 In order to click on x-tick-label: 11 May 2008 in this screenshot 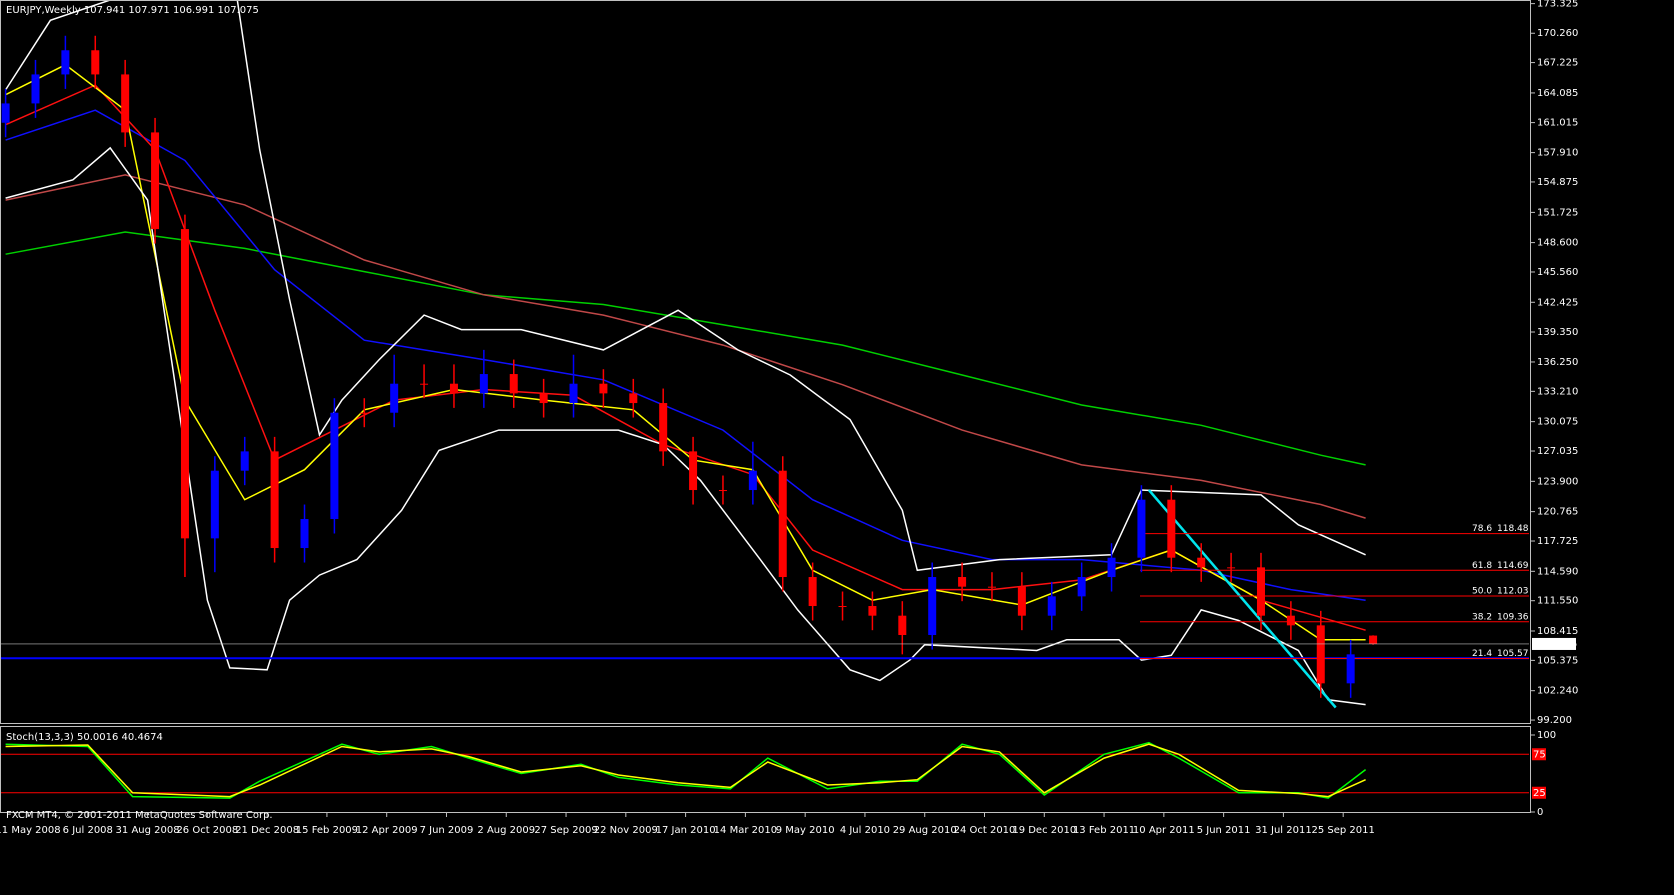, I will do `click(30, 830)`.